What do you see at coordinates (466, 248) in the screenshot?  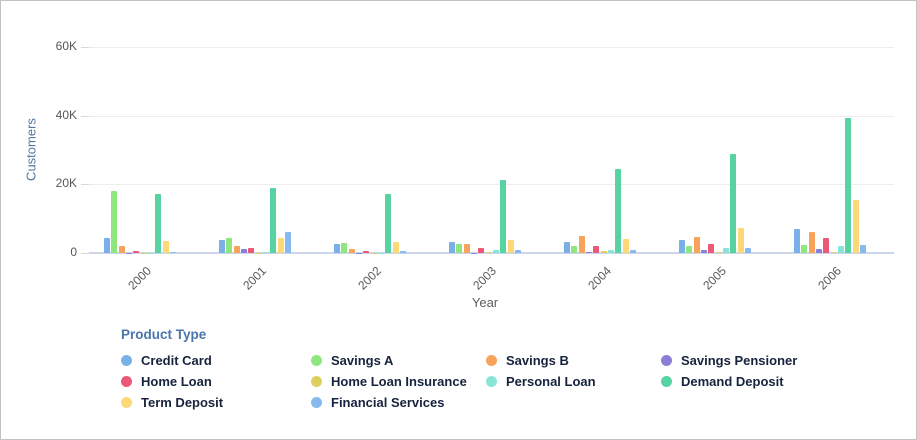 I see `bar-savings-b-2003` at bounding box center [466, 248].